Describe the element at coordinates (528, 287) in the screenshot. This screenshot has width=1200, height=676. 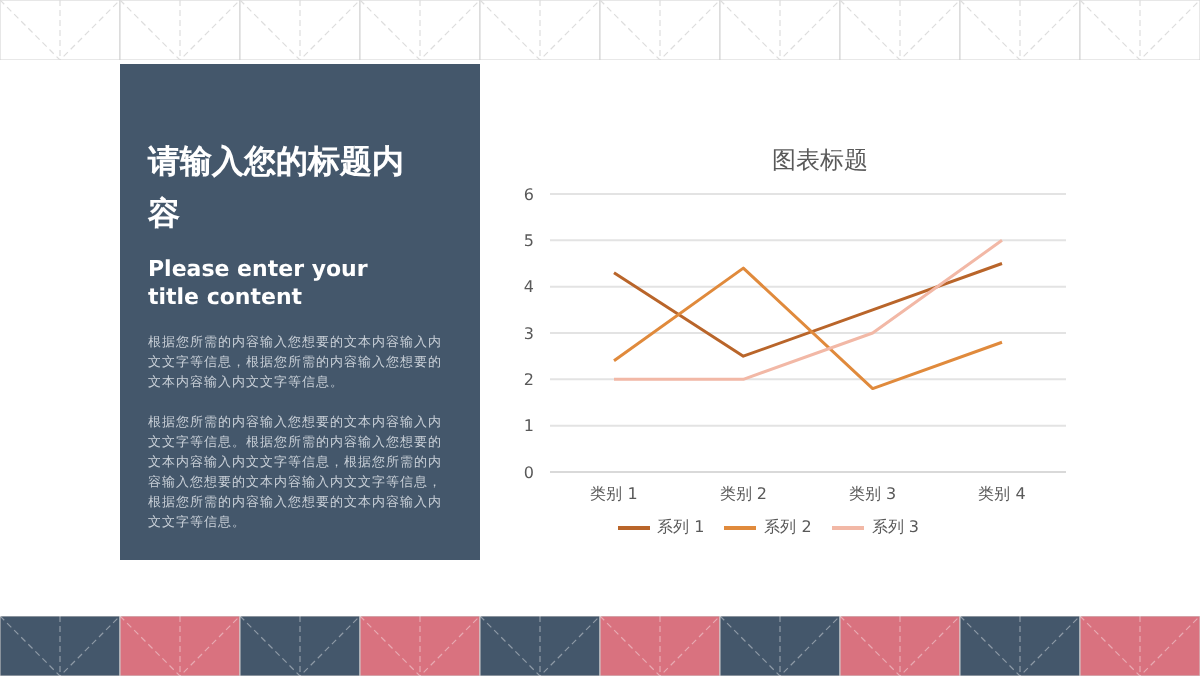
I see `y-tick-label: 4` at that location.